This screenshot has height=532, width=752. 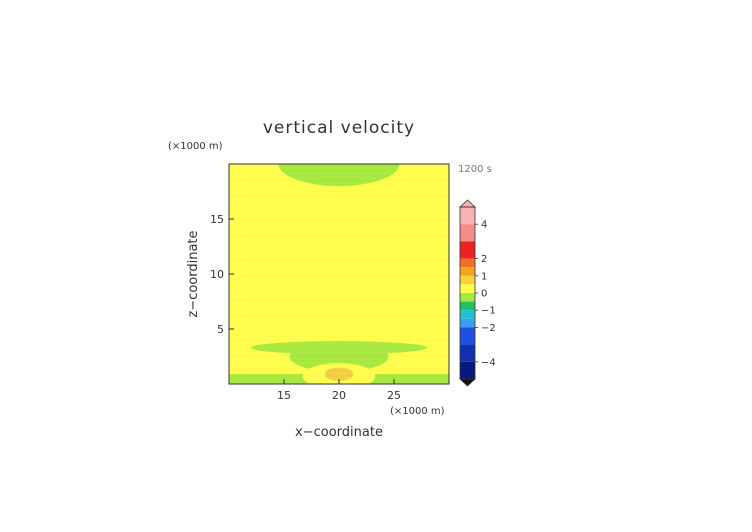 What do you see at coordinates (488, 328) in the screenshot?
I see `colorbar-tick-label: −2` at bounding box center [488, 328].